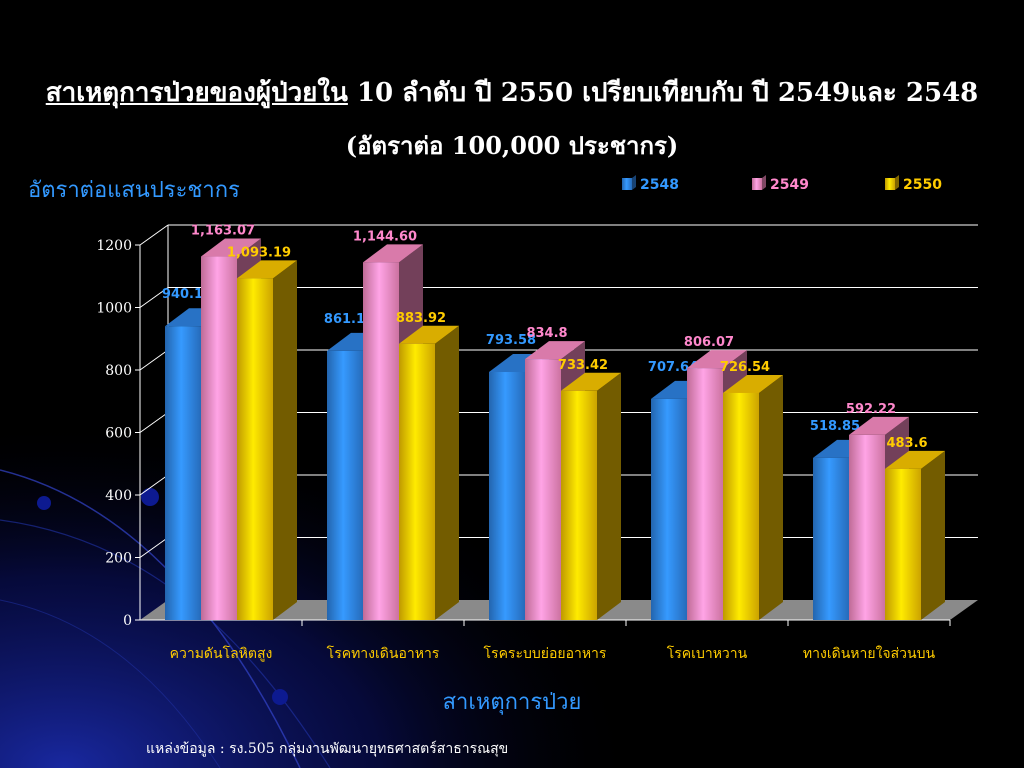 Image resolution: width=1024 pixels, height=768 pixels. What do you see at coordinates (511, 340) in the screenshot?
I see `data-label-2548: 793.58` at bounding box center [511, 340].